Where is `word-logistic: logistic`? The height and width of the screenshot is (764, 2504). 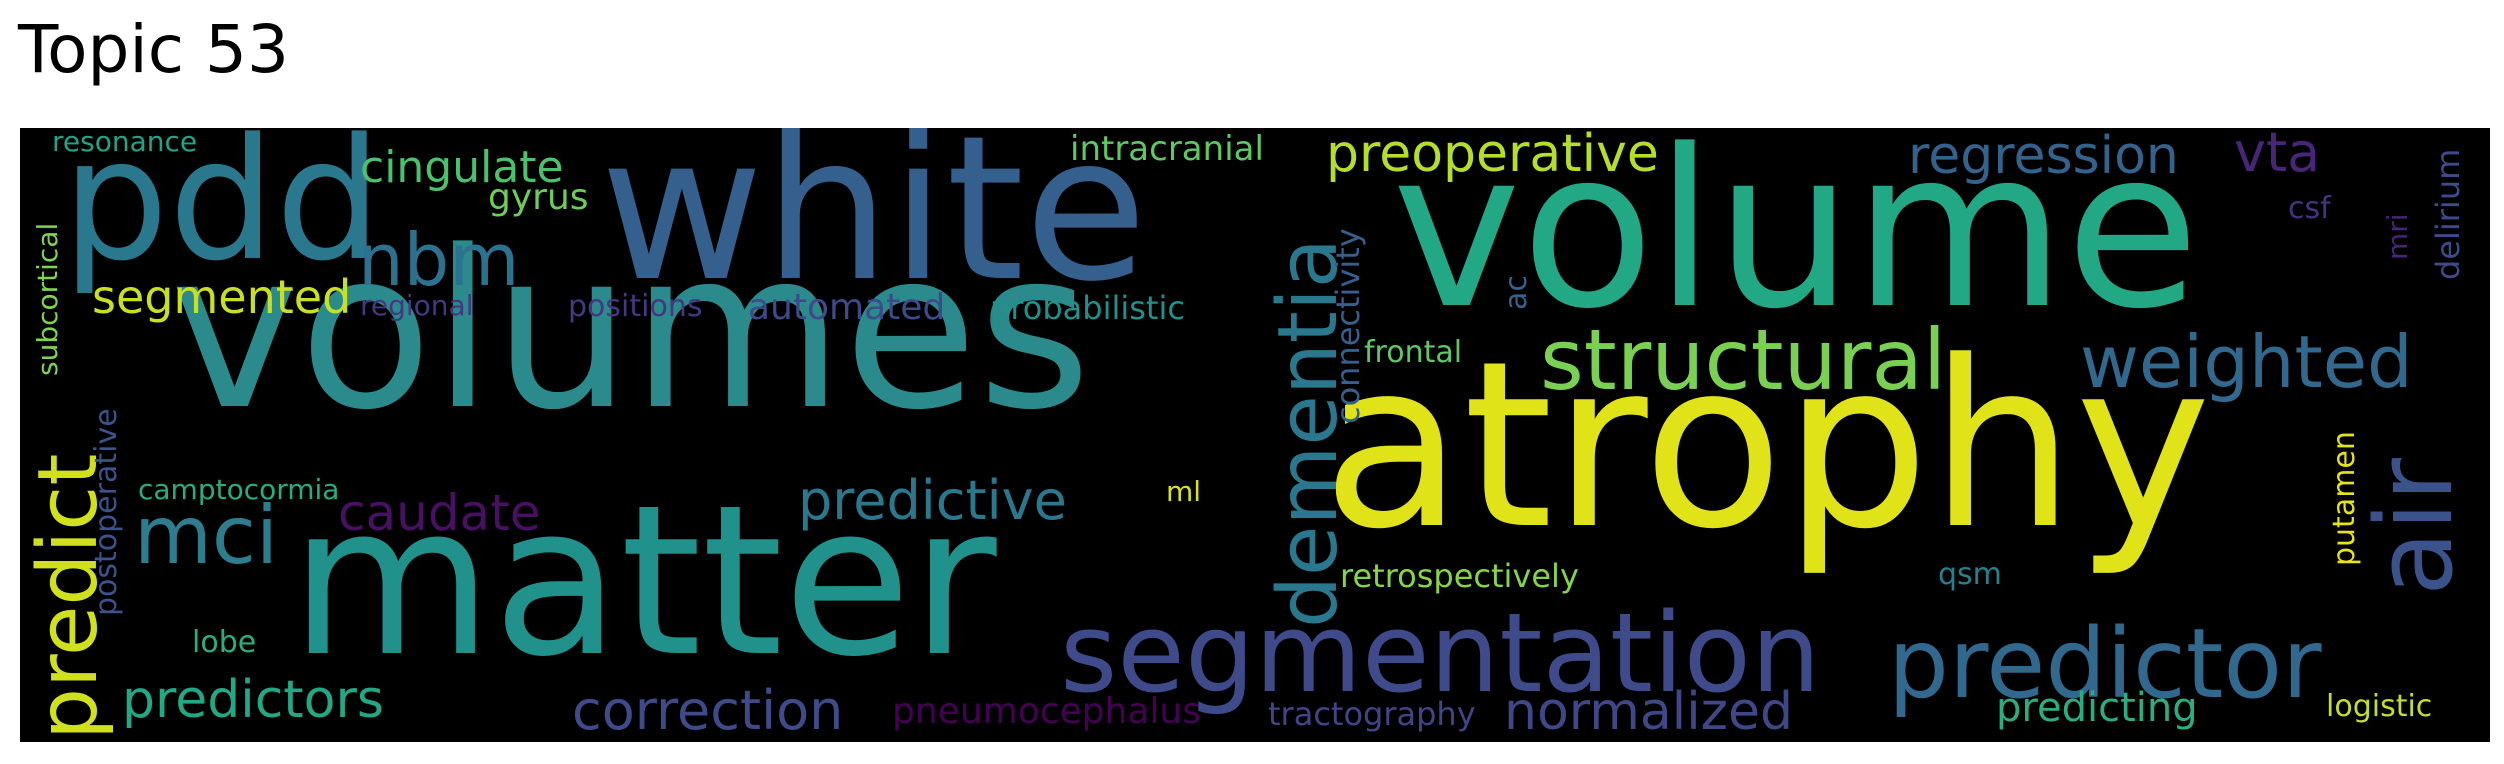
word-logistic: logistic is located at coordinates (2379, 706).